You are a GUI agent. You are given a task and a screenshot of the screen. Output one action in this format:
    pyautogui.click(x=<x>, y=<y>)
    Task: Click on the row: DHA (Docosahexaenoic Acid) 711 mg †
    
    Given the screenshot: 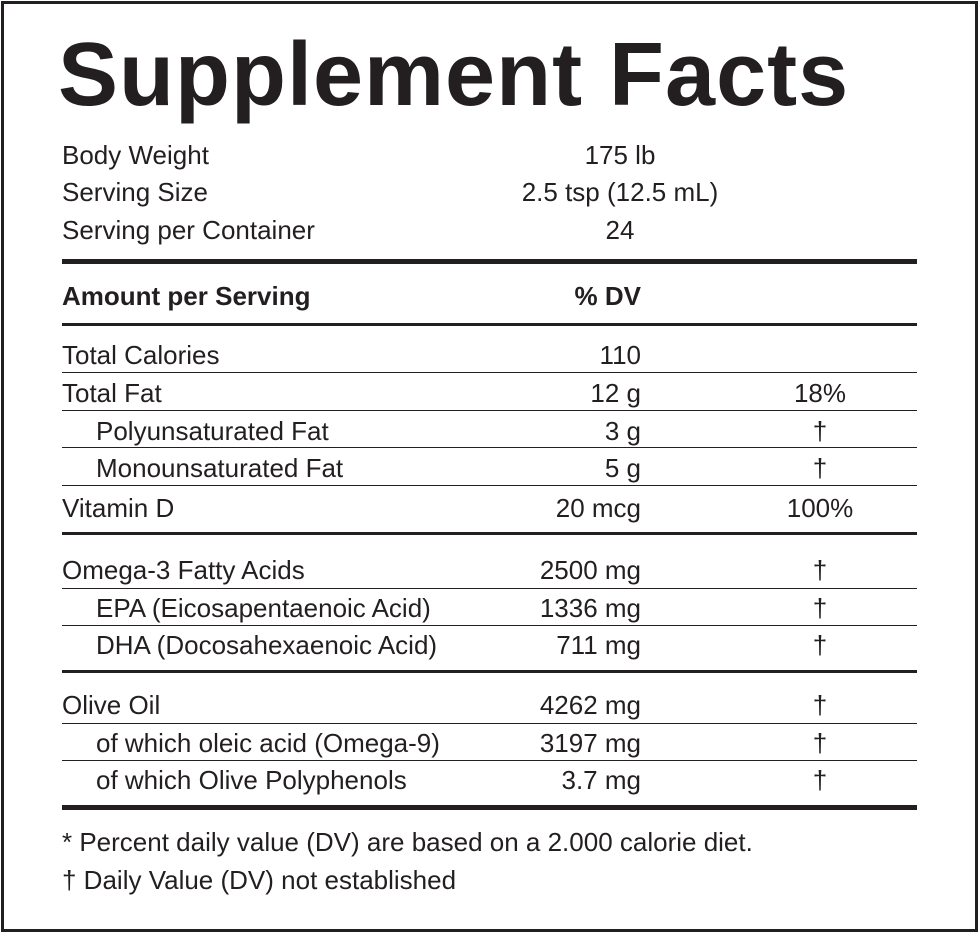 What is the action you would take?
    pyautogui.click(x=489, y=645)
    